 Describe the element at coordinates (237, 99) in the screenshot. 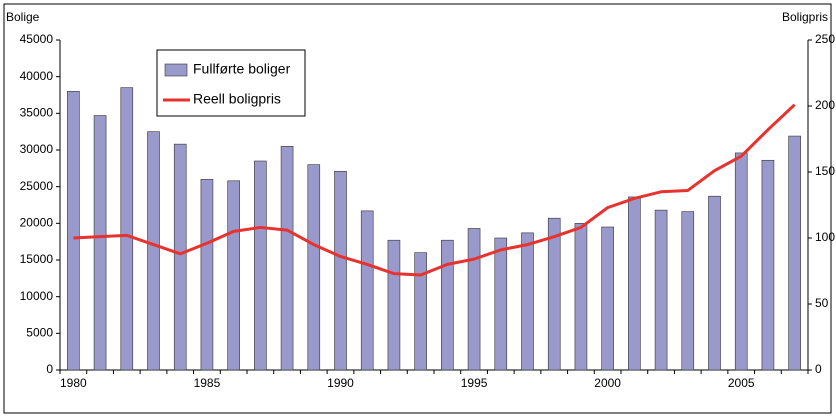

I see `legend-label: Reell boligpris` at that location.